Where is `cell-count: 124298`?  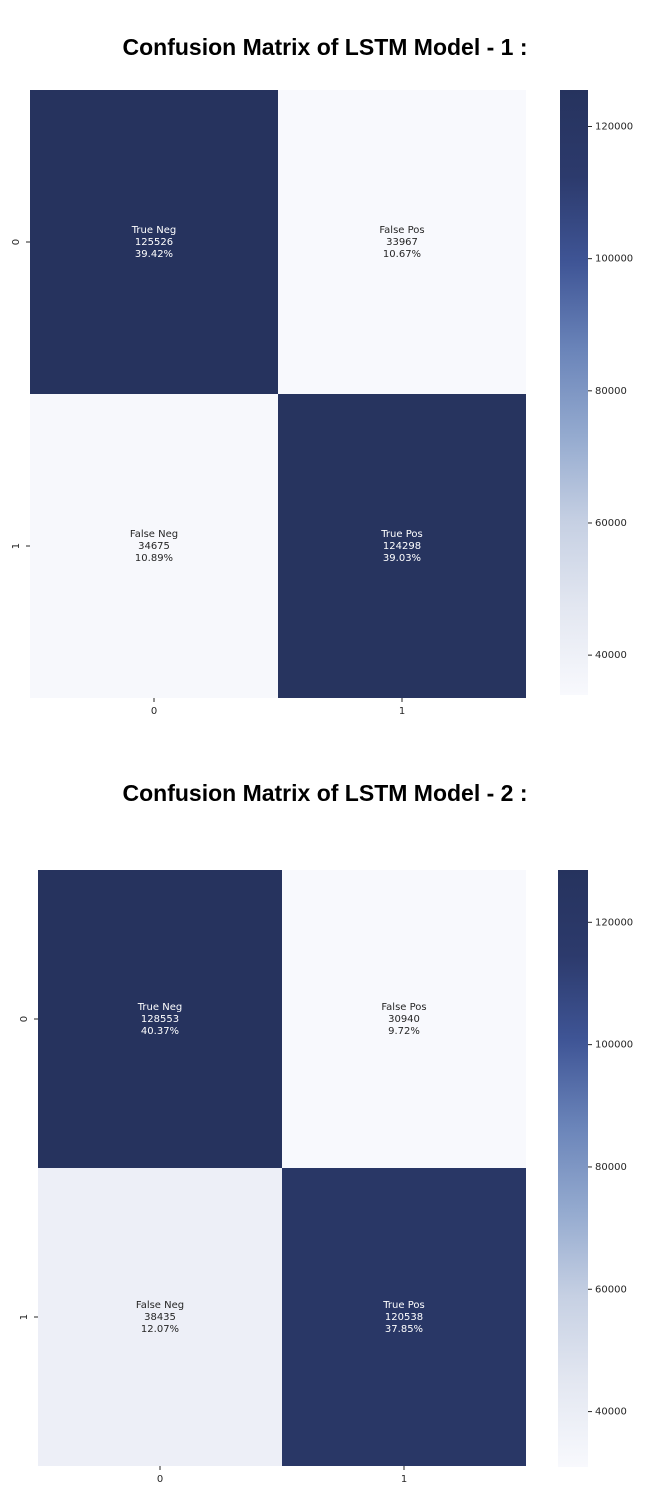 cell-count: 124298 is located at coordinates (402, 546).